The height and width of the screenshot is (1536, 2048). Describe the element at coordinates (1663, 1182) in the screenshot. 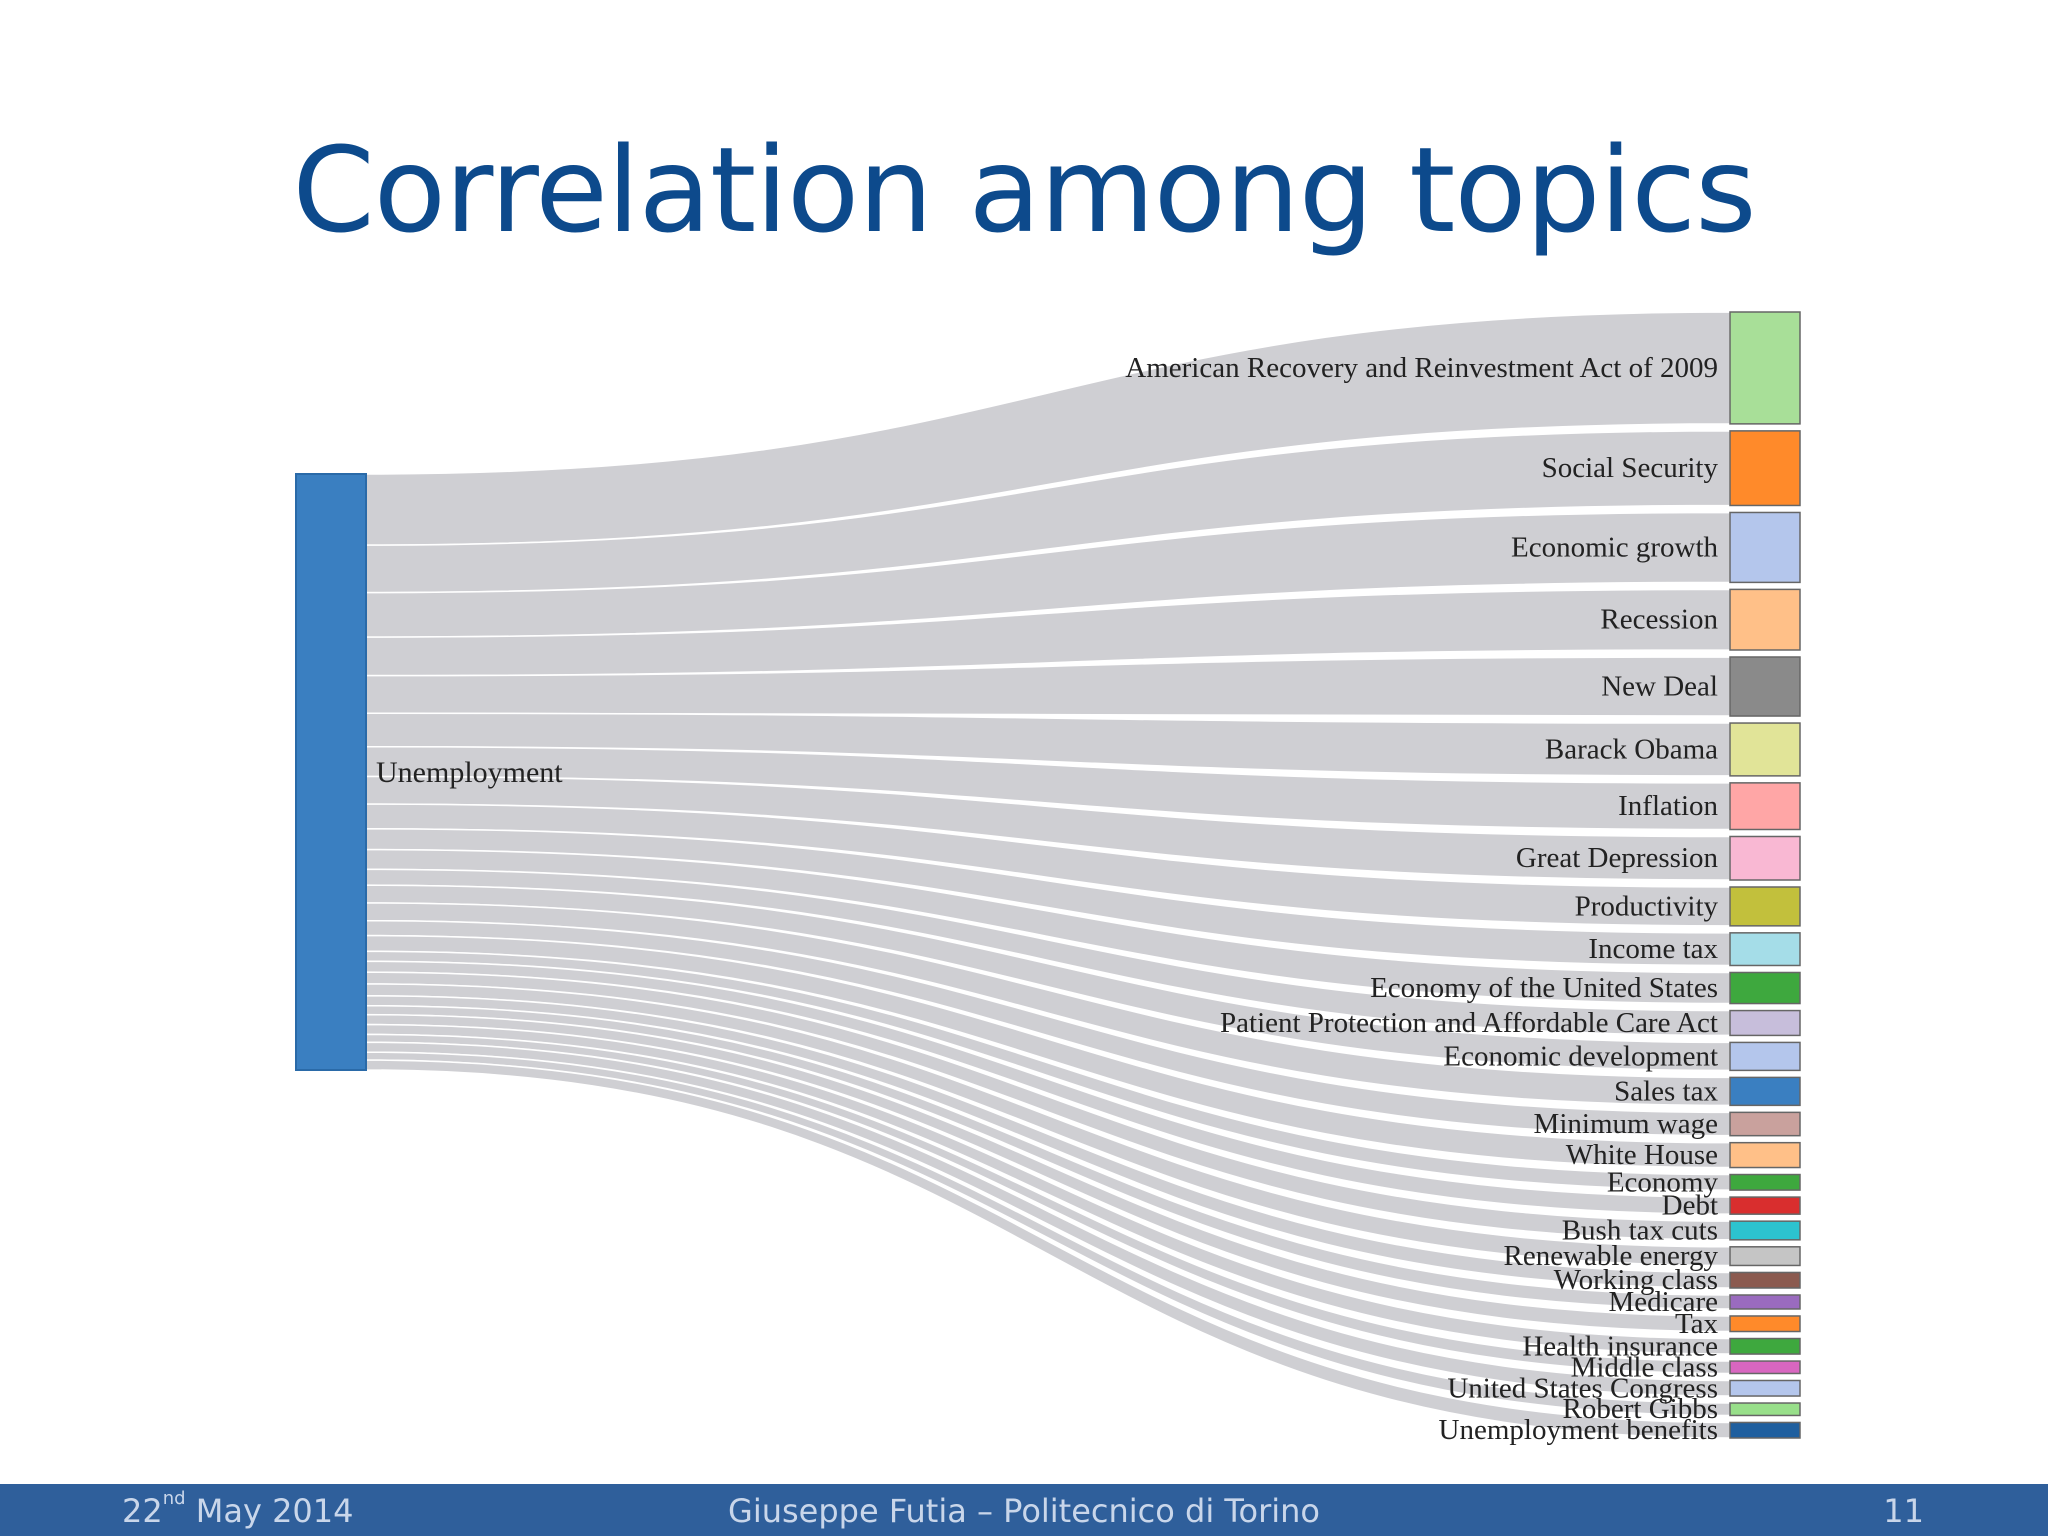

I see `target-label-economy: Economy` at that location.